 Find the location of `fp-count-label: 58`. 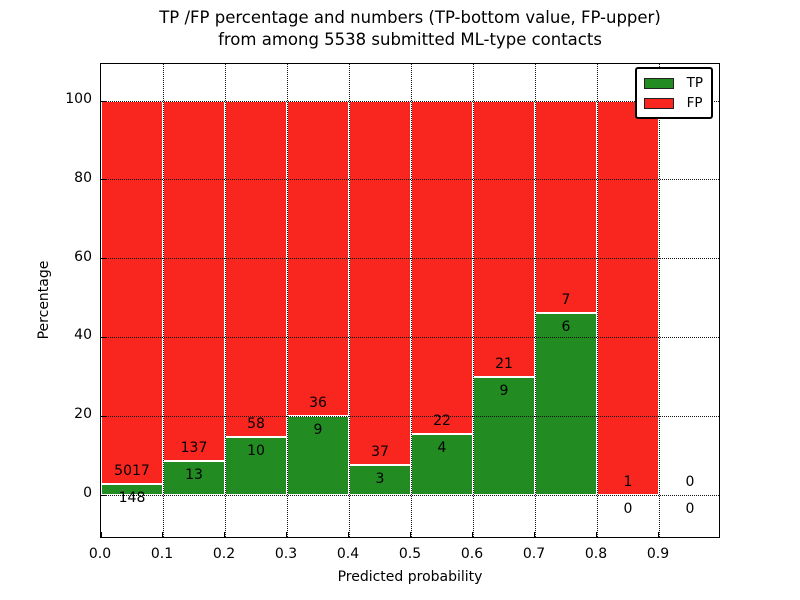

fp-count-label: 58 is located at coordinates (256, 424).